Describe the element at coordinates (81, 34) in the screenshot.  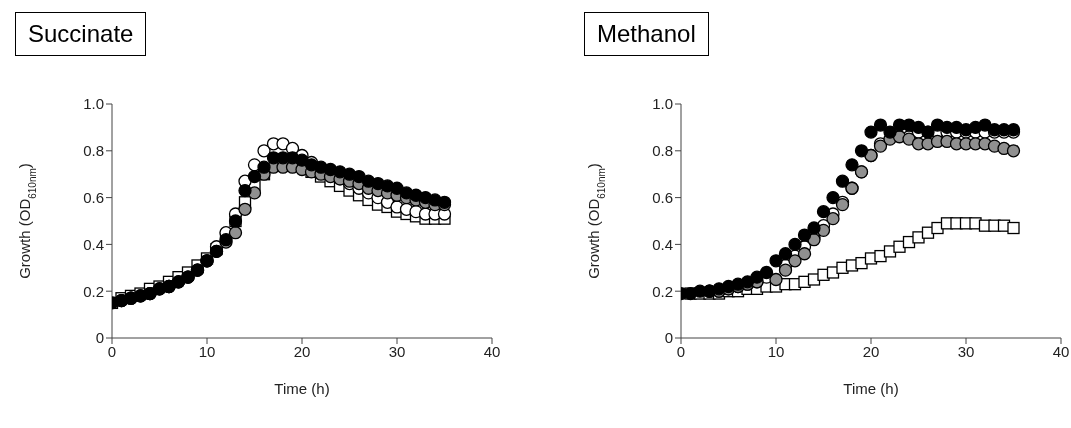
I see `chart-title: Succinate` at that location.